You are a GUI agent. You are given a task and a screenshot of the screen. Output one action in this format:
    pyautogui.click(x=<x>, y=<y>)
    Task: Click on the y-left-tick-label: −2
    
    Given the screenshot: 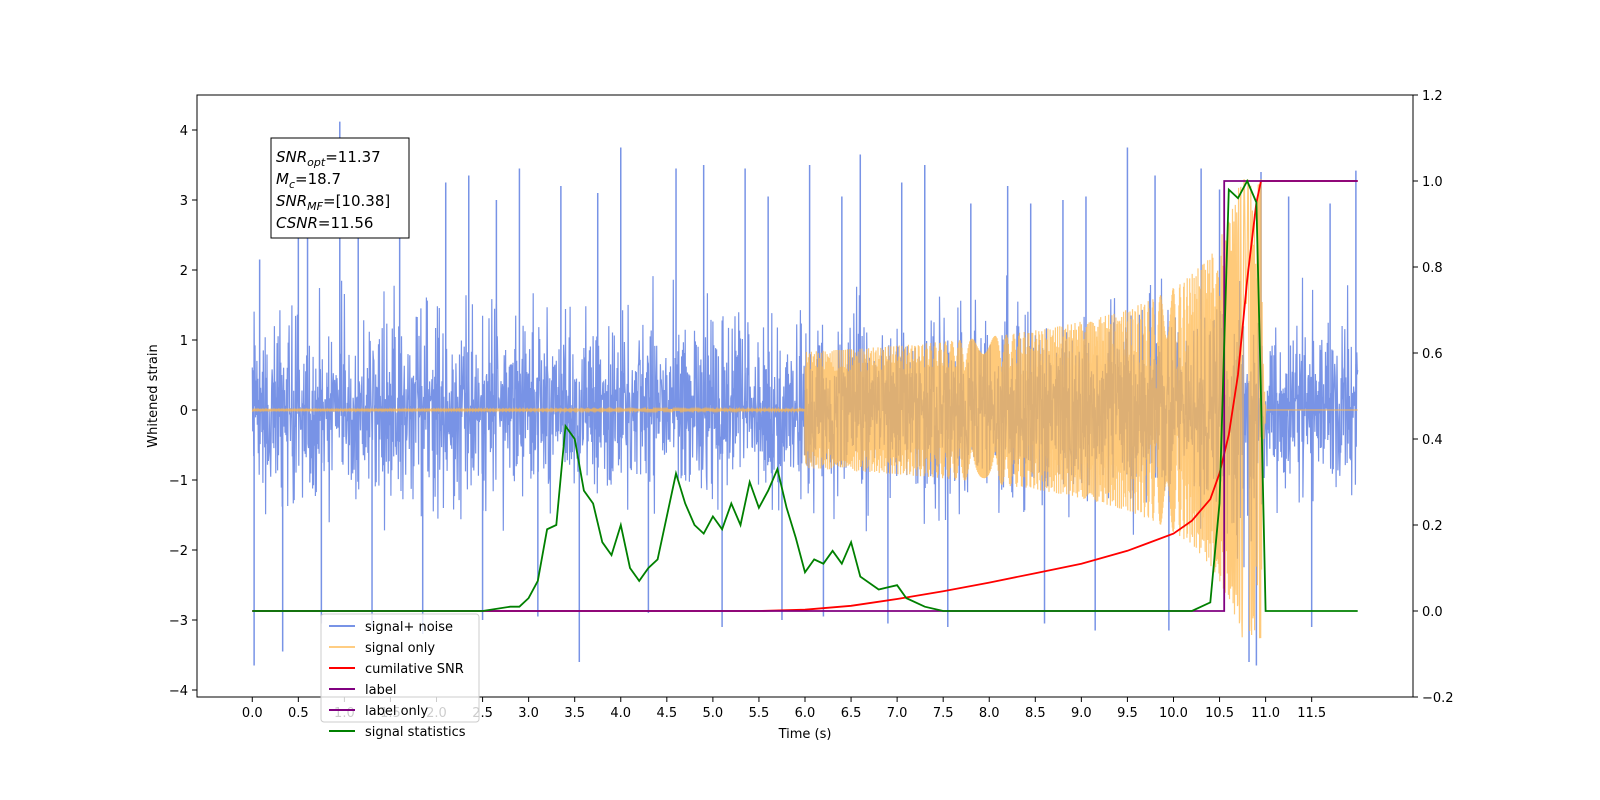 What is the action you would take?
    pyautogui.click(x=178, y=551)
    